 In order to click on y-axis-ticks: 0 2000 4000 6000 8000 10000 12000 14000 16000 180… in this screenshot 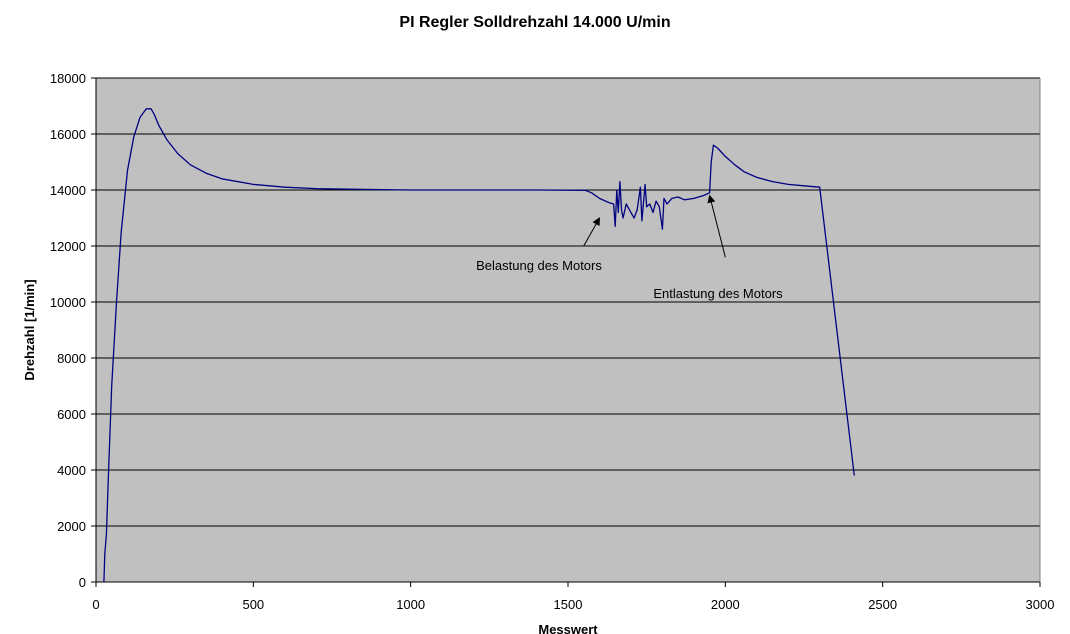, I will do `click(73, 330)`.